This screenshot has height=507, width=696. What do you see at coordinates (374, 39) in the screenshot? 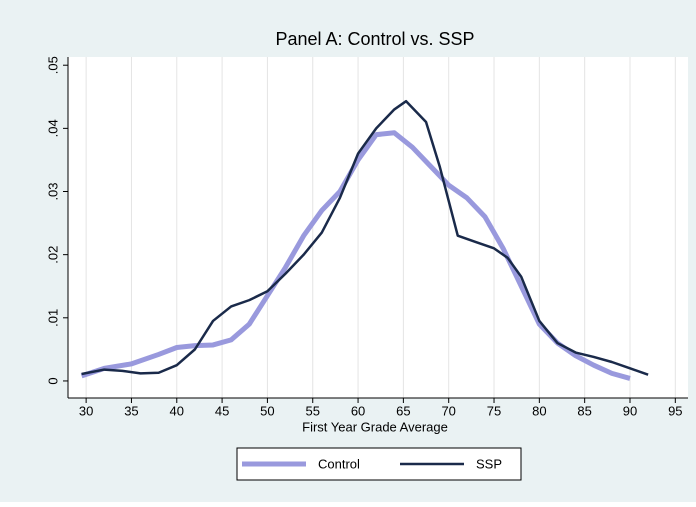
I see `chart-title: Panel A: Control vs. SSP` at bounding box center [374, 39].